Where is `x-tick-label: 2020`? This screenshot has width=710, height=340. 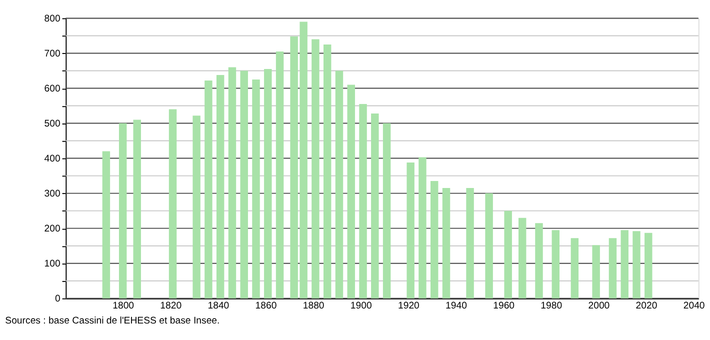
x-tick-label: 2020 is located at coordinates (647, 306).